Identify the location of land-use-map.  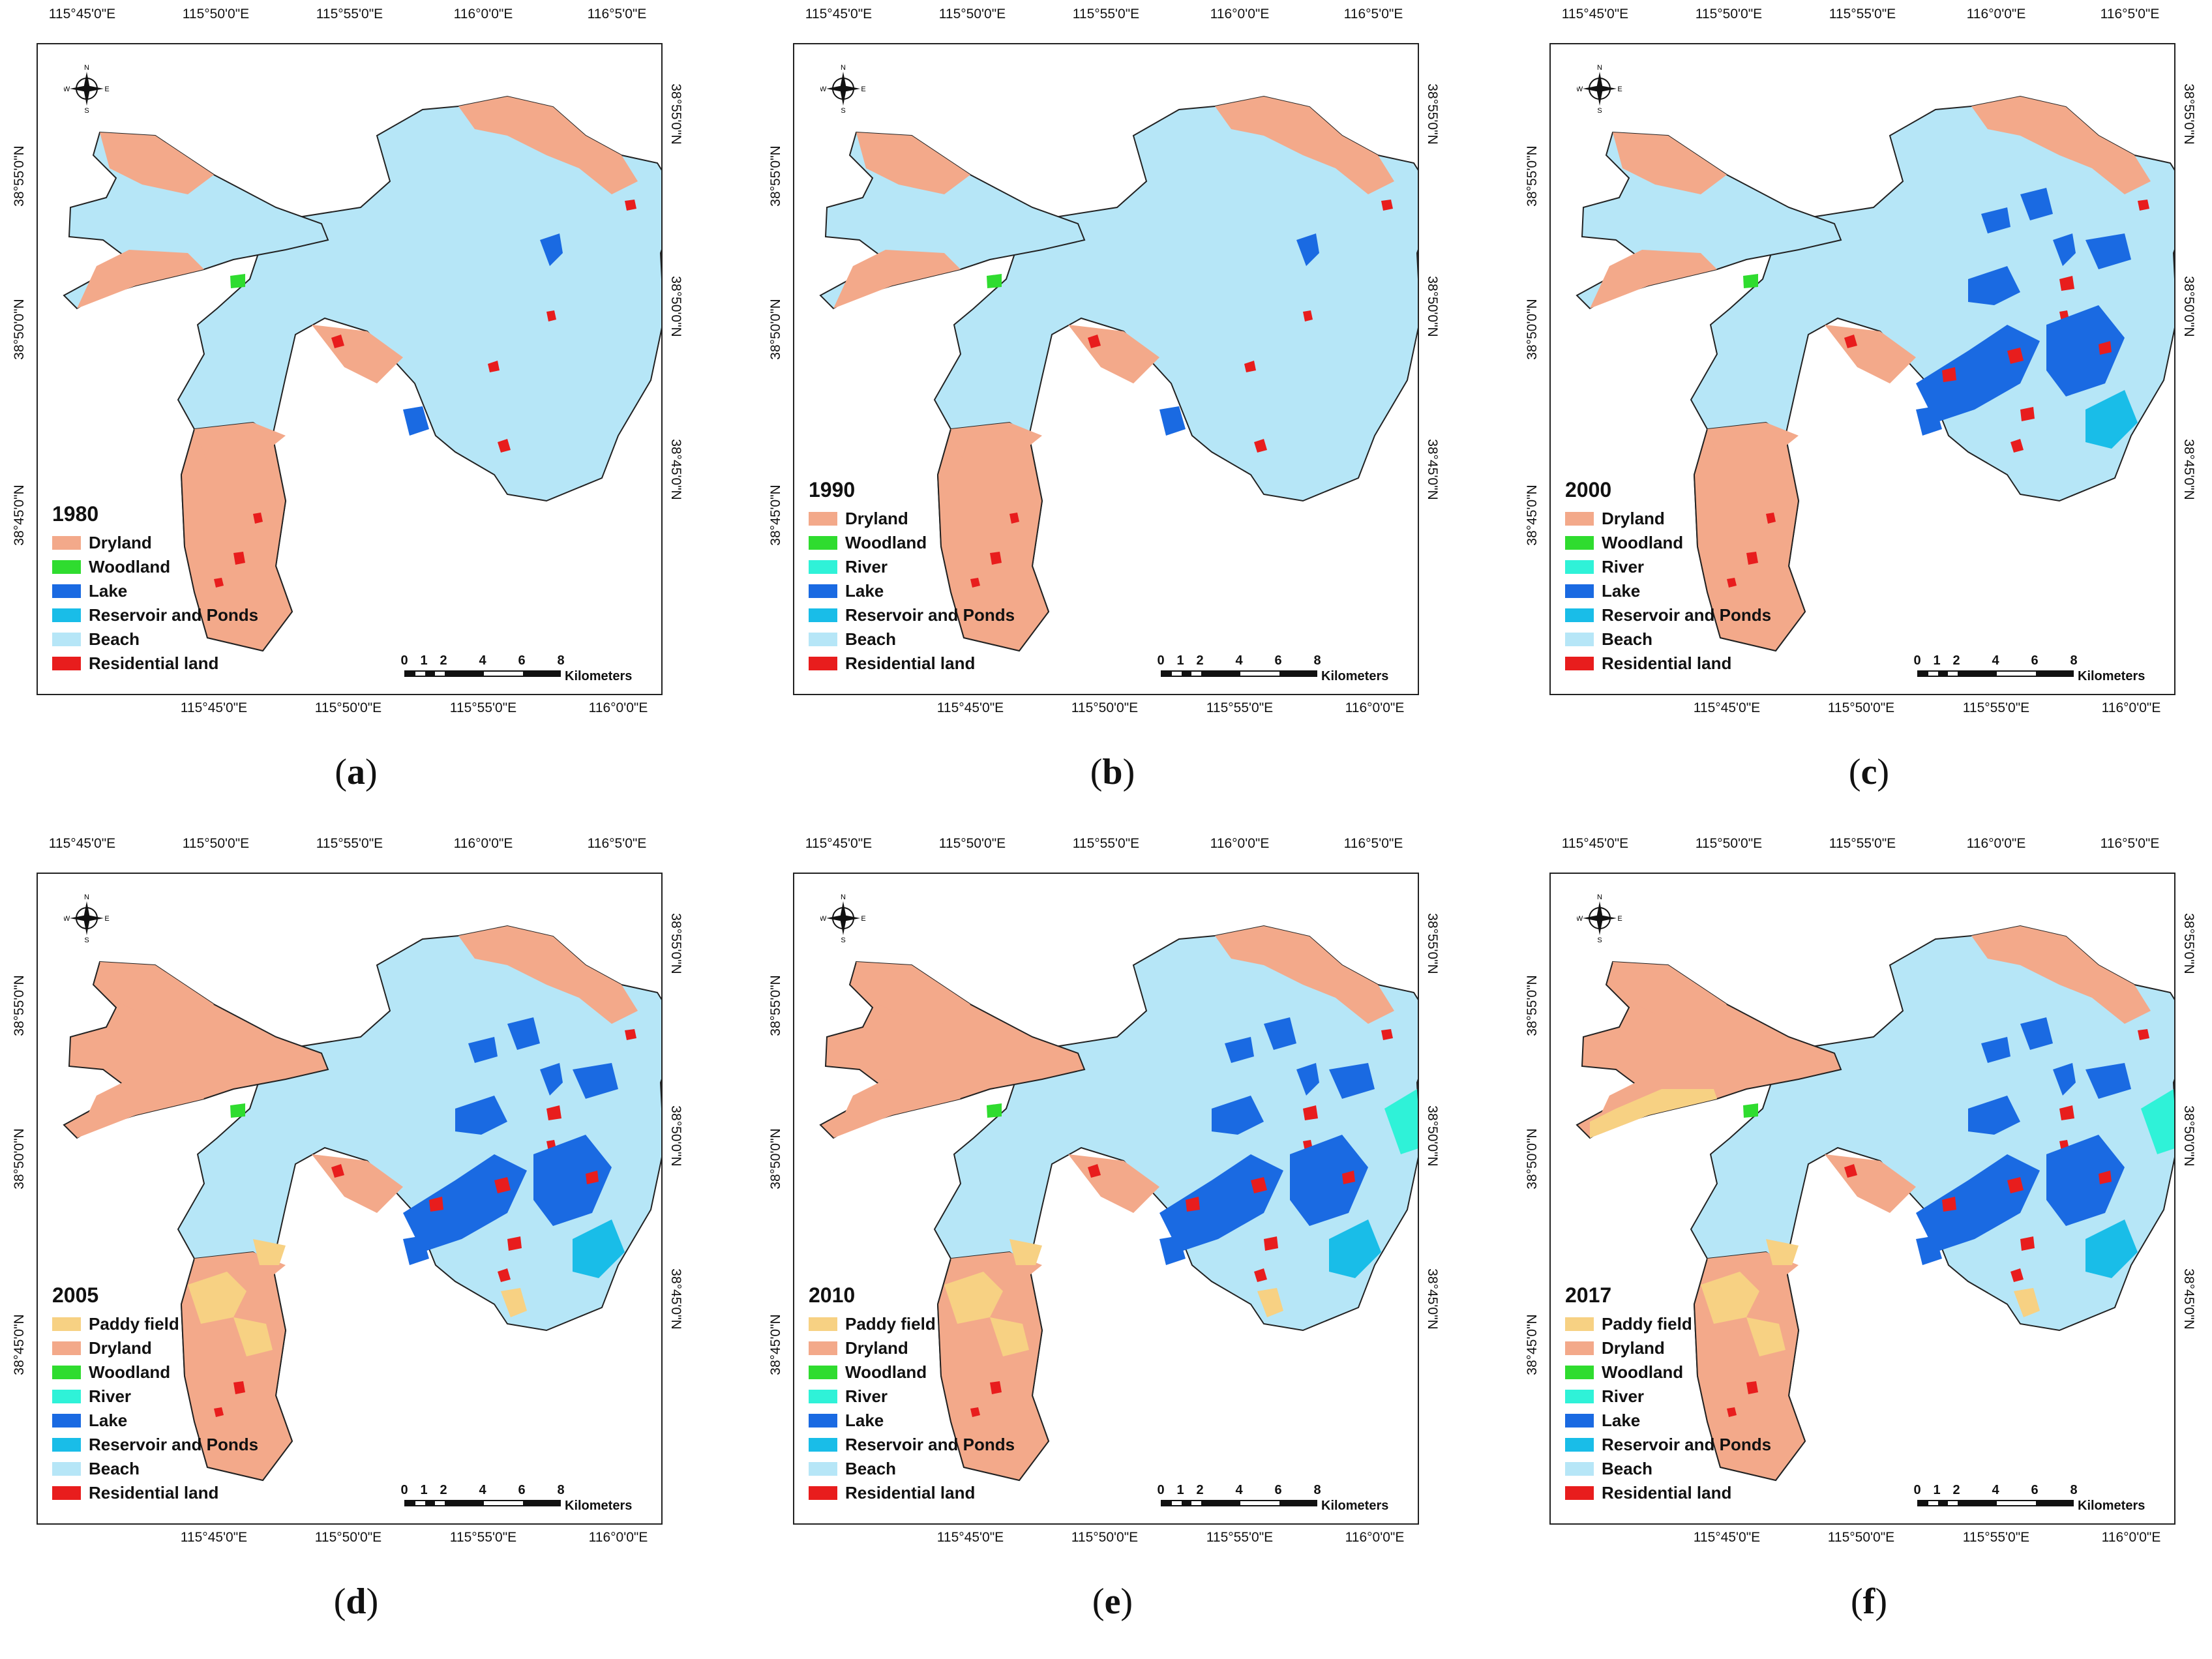
(362, 373).